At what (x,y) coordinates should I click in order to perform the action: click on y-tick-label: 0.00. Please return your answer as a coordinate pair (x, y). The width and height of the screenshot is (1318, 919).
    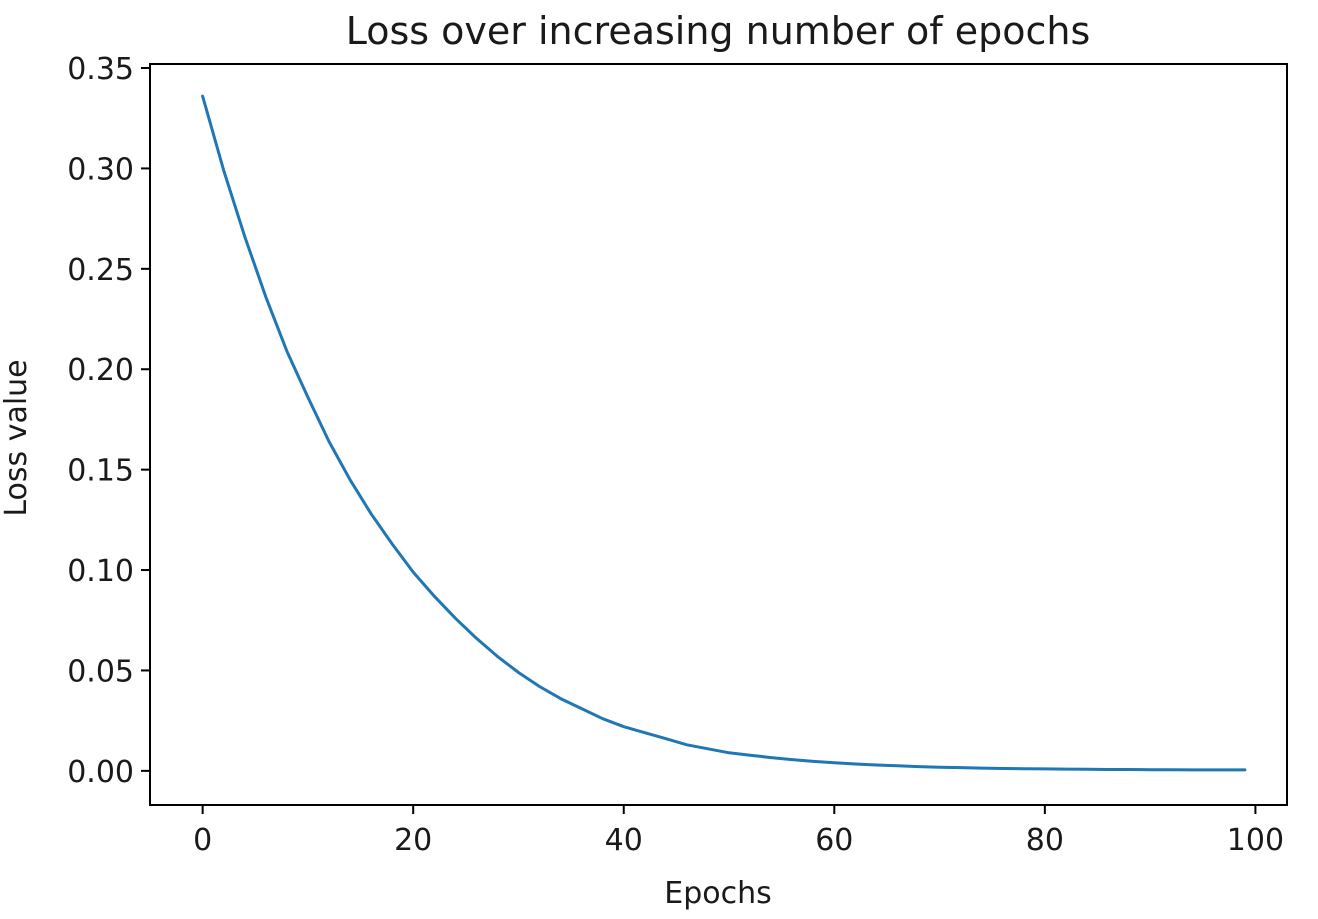
    Looking at the image, I should click on (100, 772).